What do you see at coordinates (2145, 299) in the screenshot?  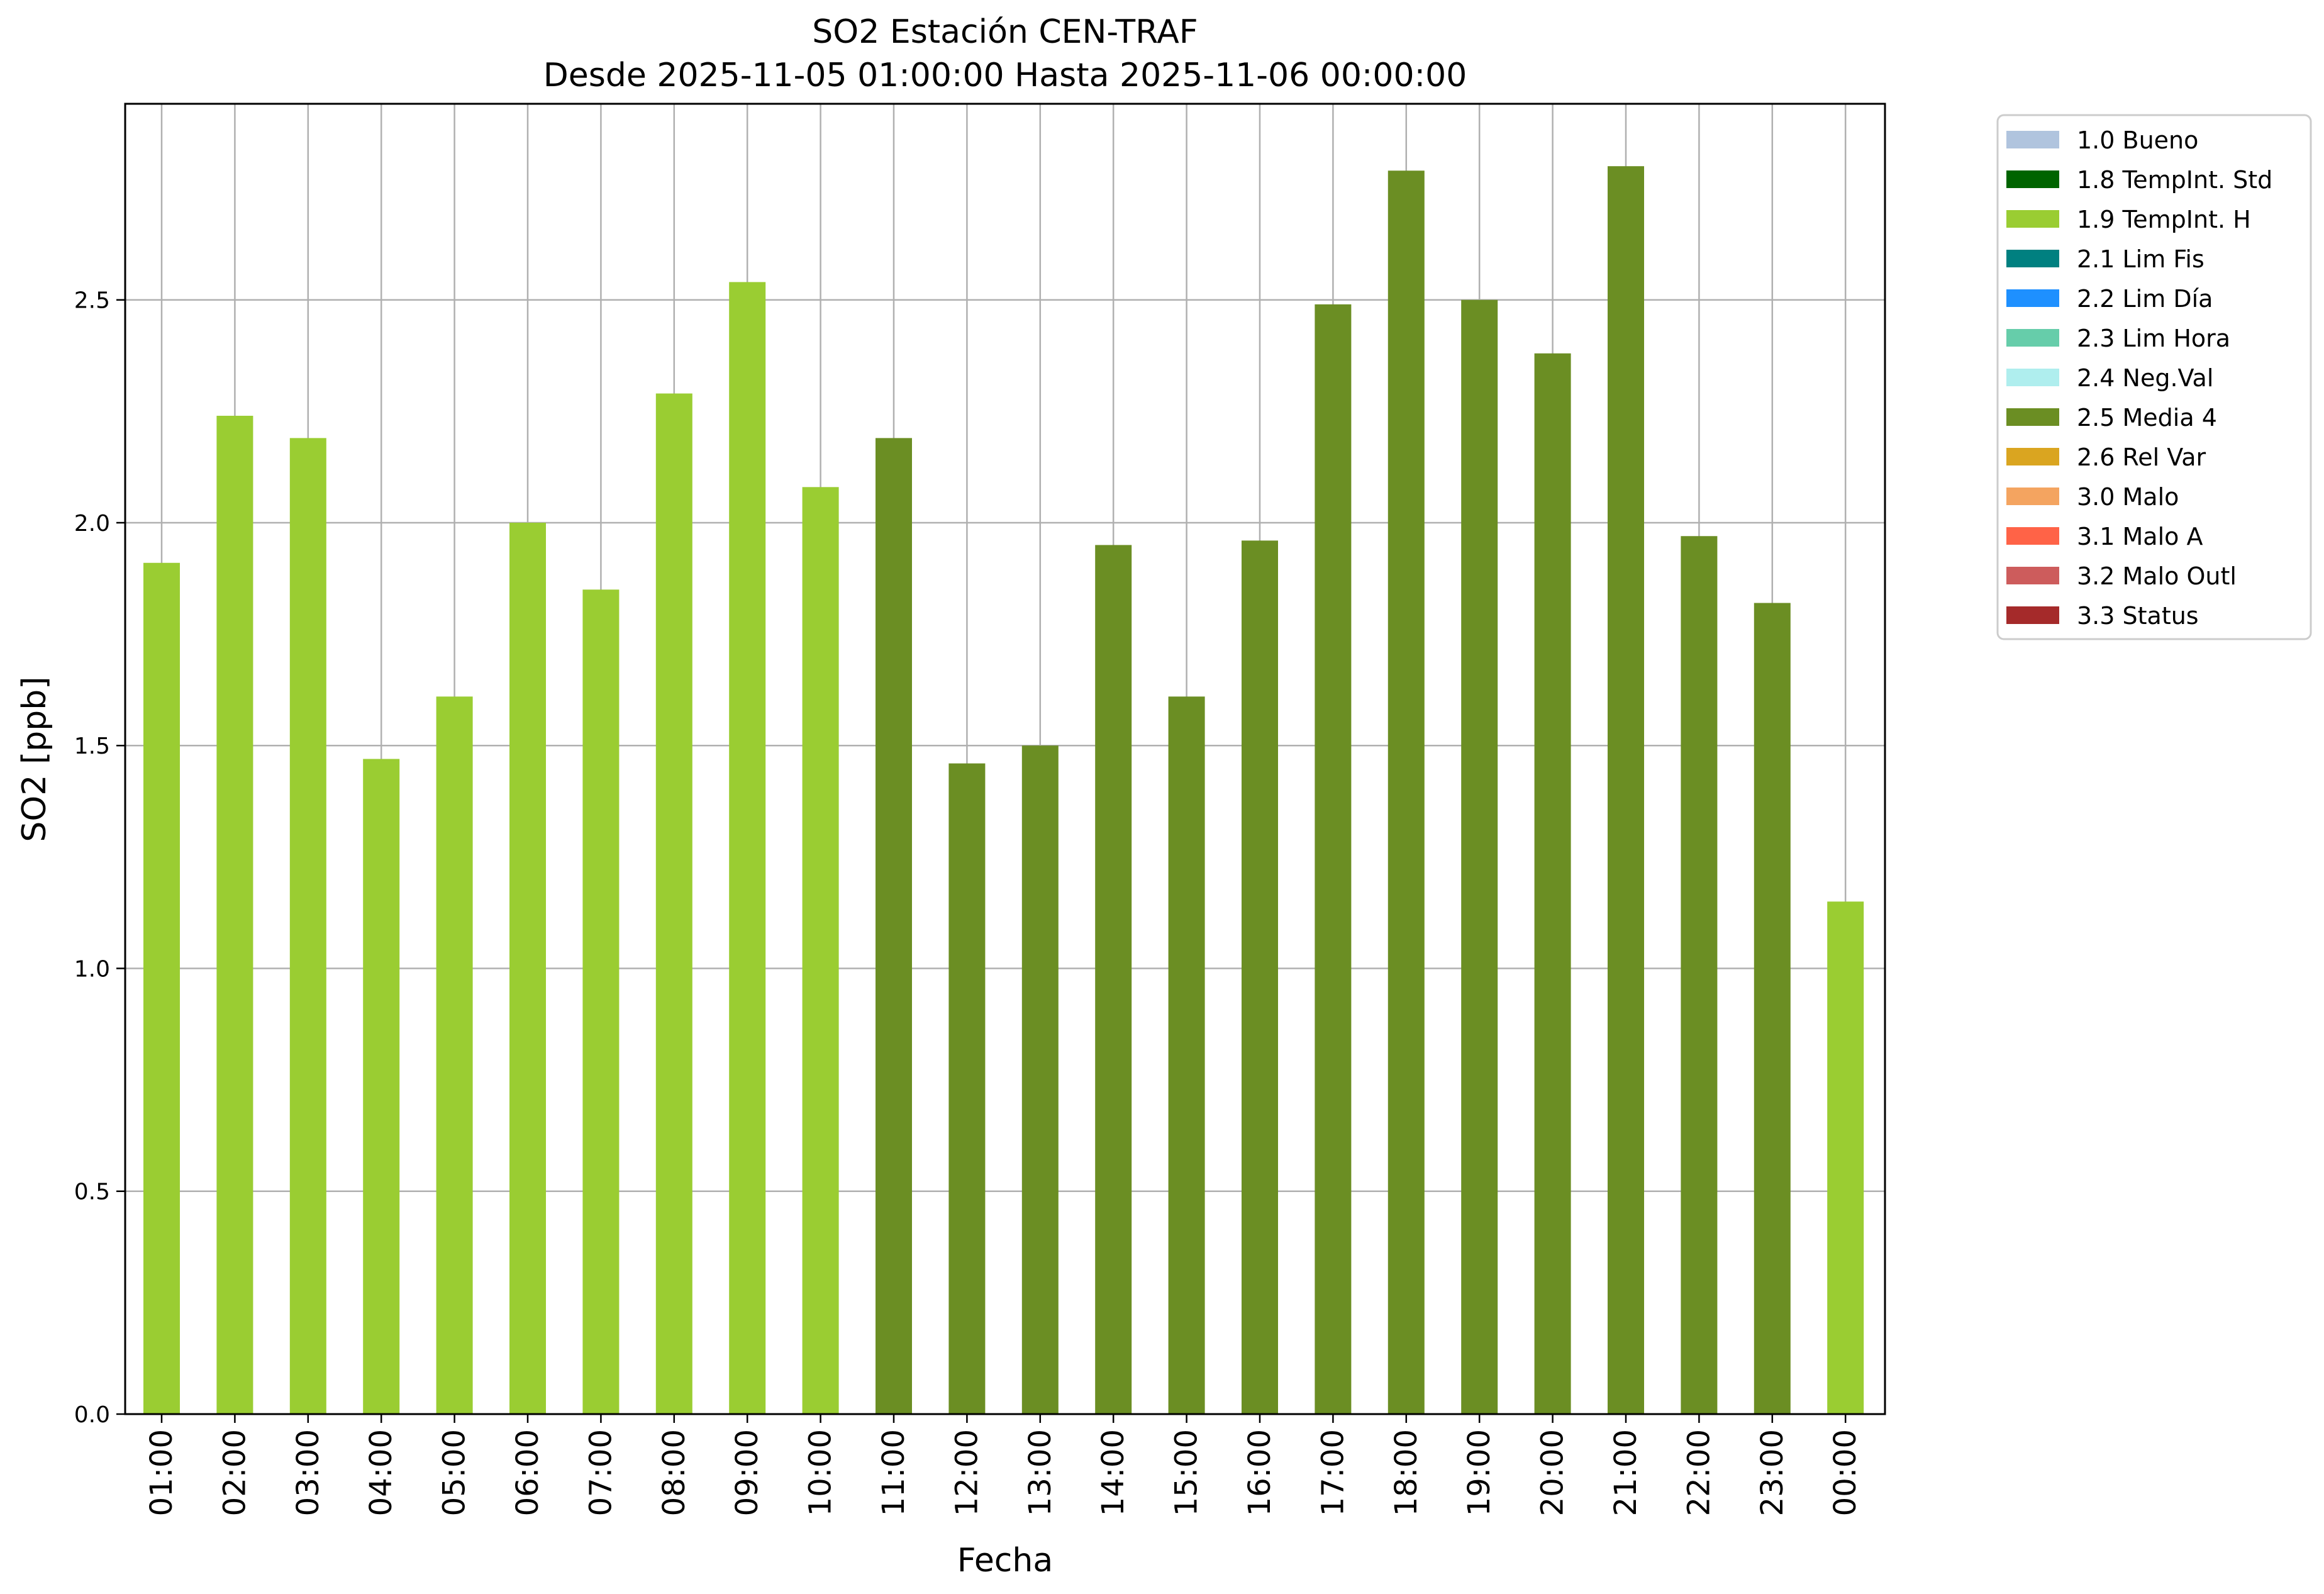 I see `legend-label-2.2: 2.2 Lim Día` at bounding box center [2145, 299].